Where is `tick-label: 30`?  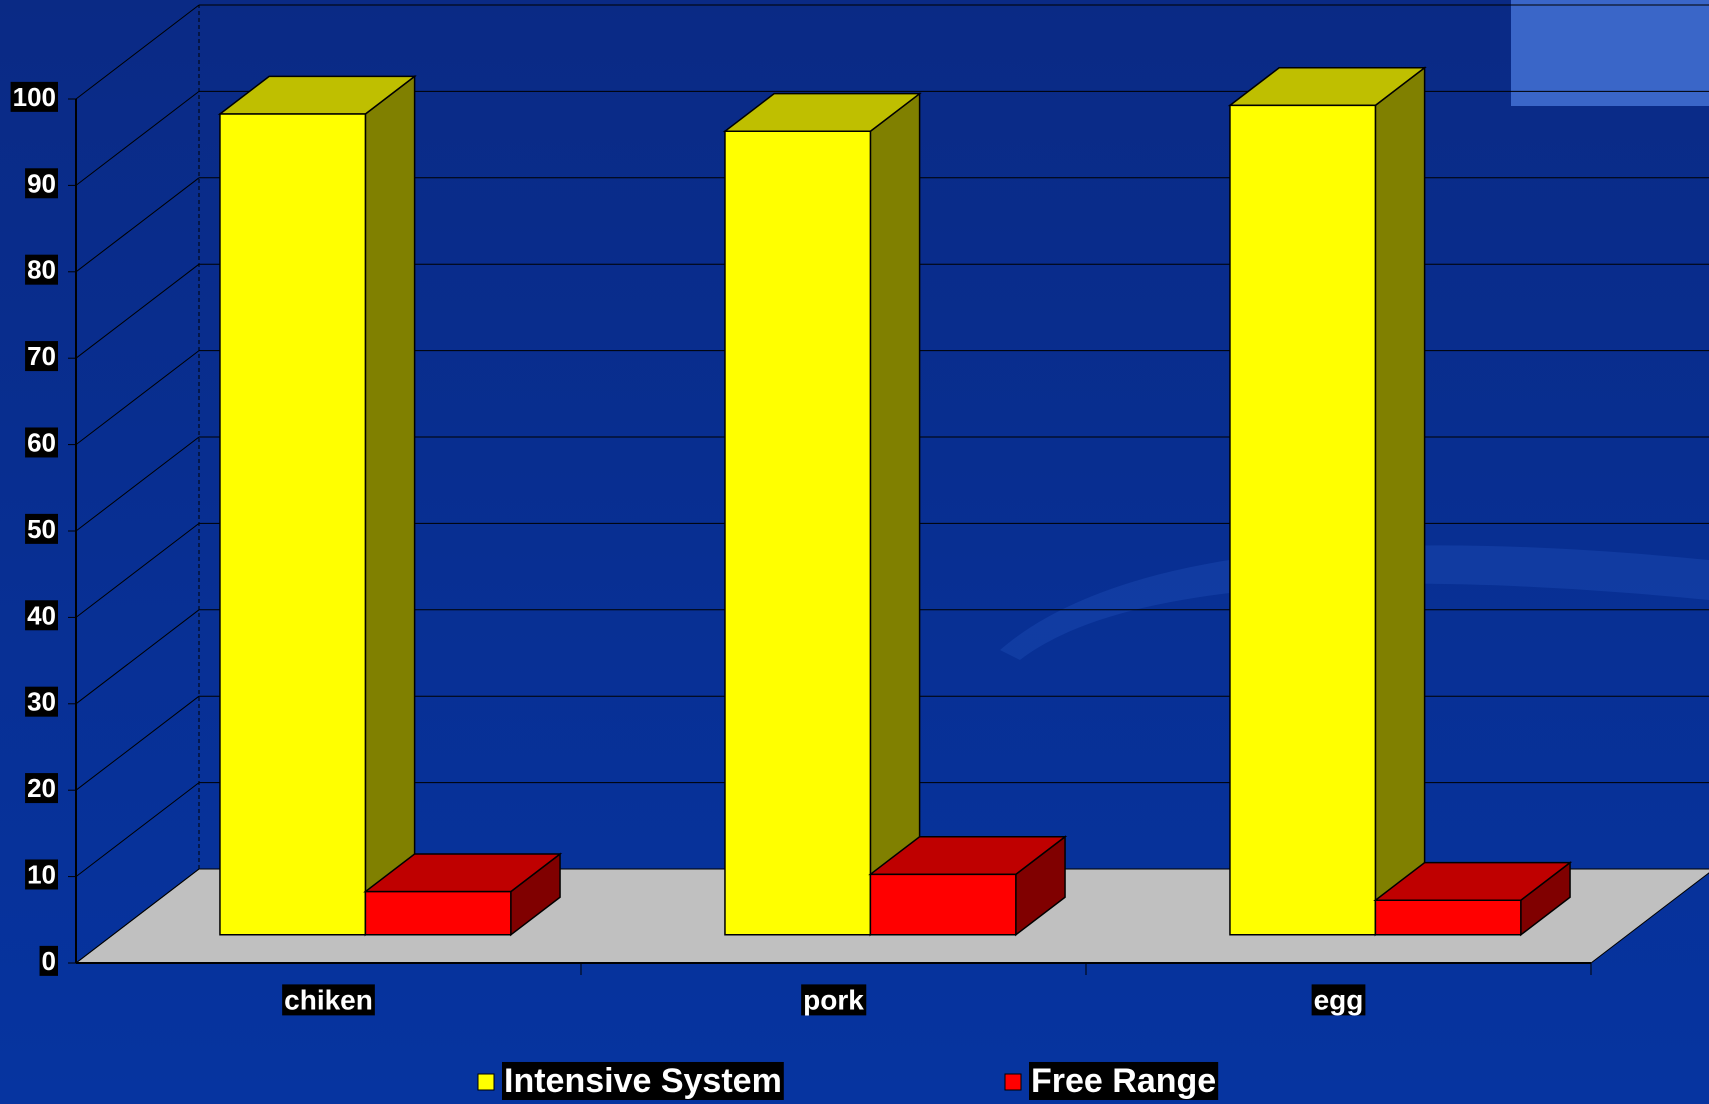 tick-label: 30 is located at coordinates (41, 702).